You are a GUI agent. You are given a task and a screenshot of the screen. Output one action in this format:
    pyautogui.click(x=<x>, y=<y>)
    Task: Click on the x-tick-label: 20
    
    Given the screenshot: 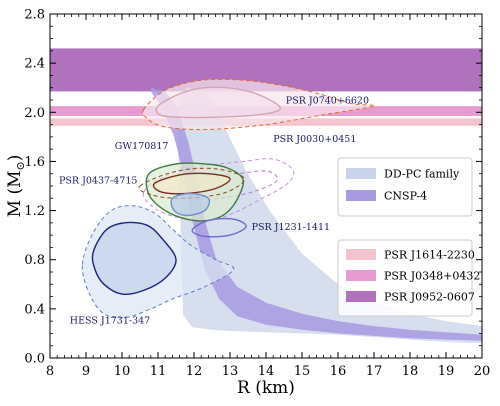 What is the action you would take?
    pyautogui.click(x=482, y=371)
    